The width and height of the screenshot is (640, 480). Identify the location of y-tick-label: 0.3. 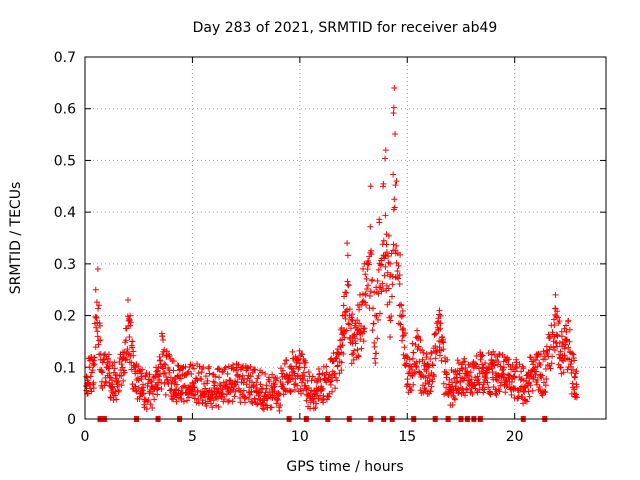
(65, 265).